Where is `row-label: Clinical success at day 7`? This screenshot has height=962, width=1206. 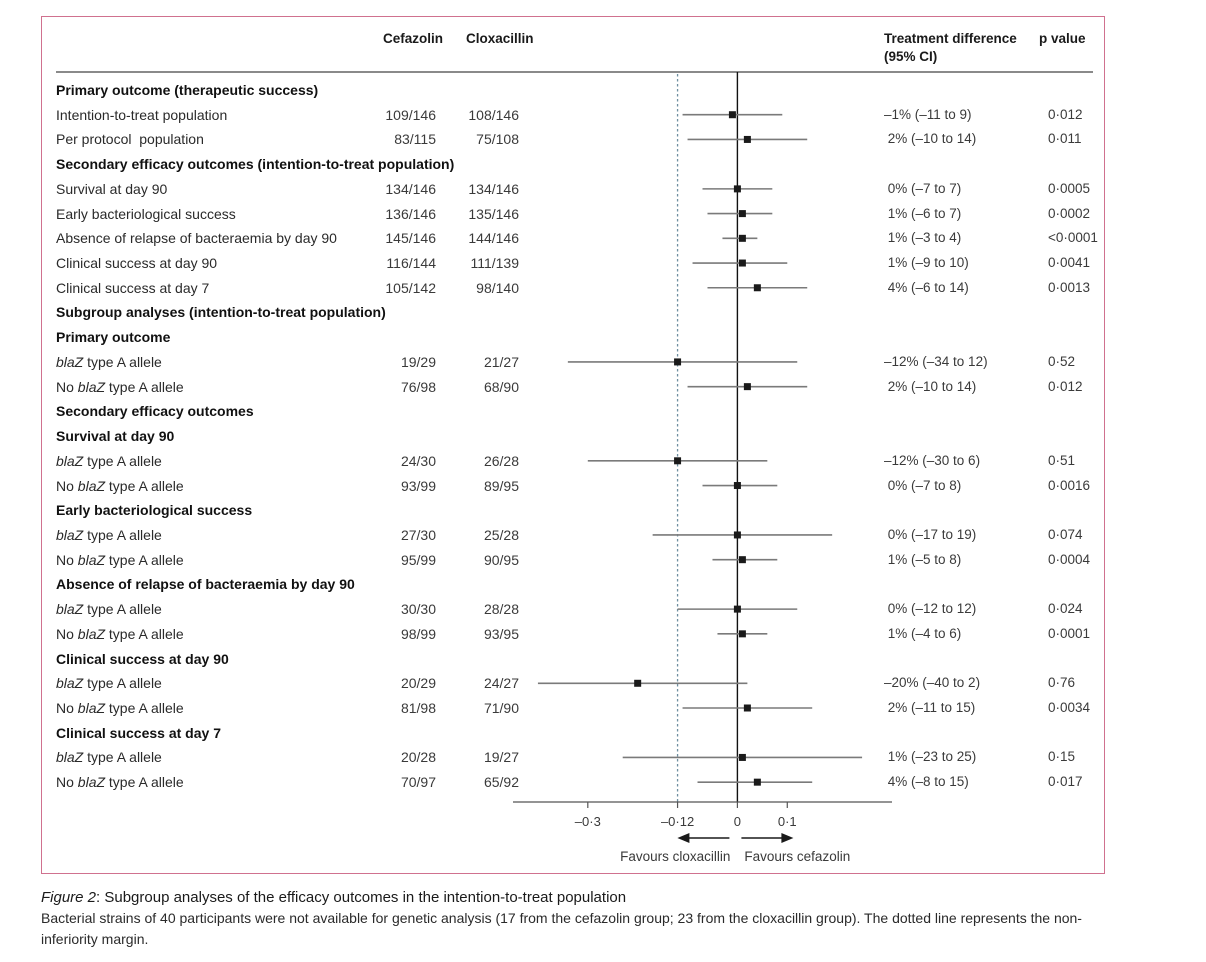
row-label: Clinical success at day 7 is located at coordinates (132, 288).